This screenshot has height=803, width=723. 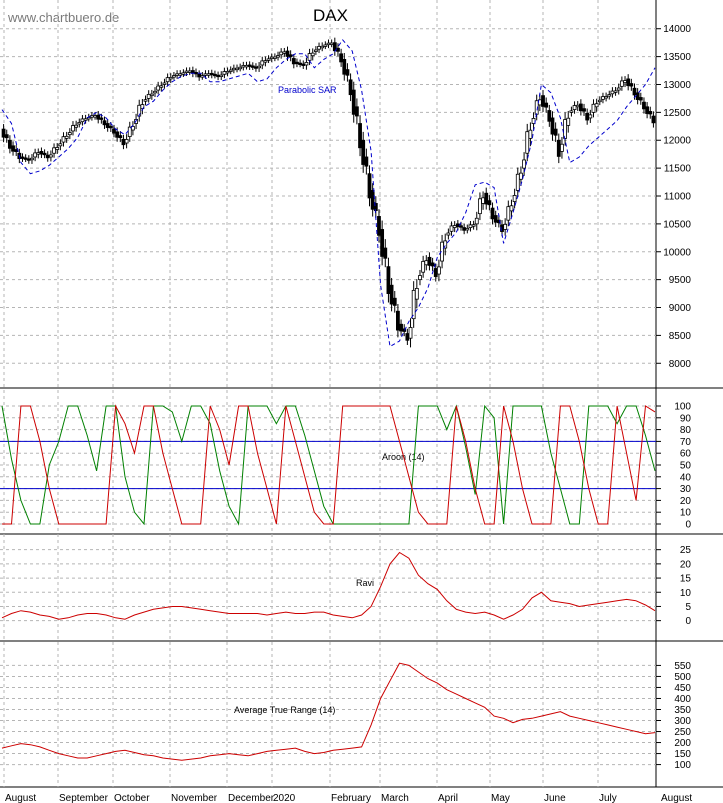 I want to click on month-label: March, so click(x=395, y=798).